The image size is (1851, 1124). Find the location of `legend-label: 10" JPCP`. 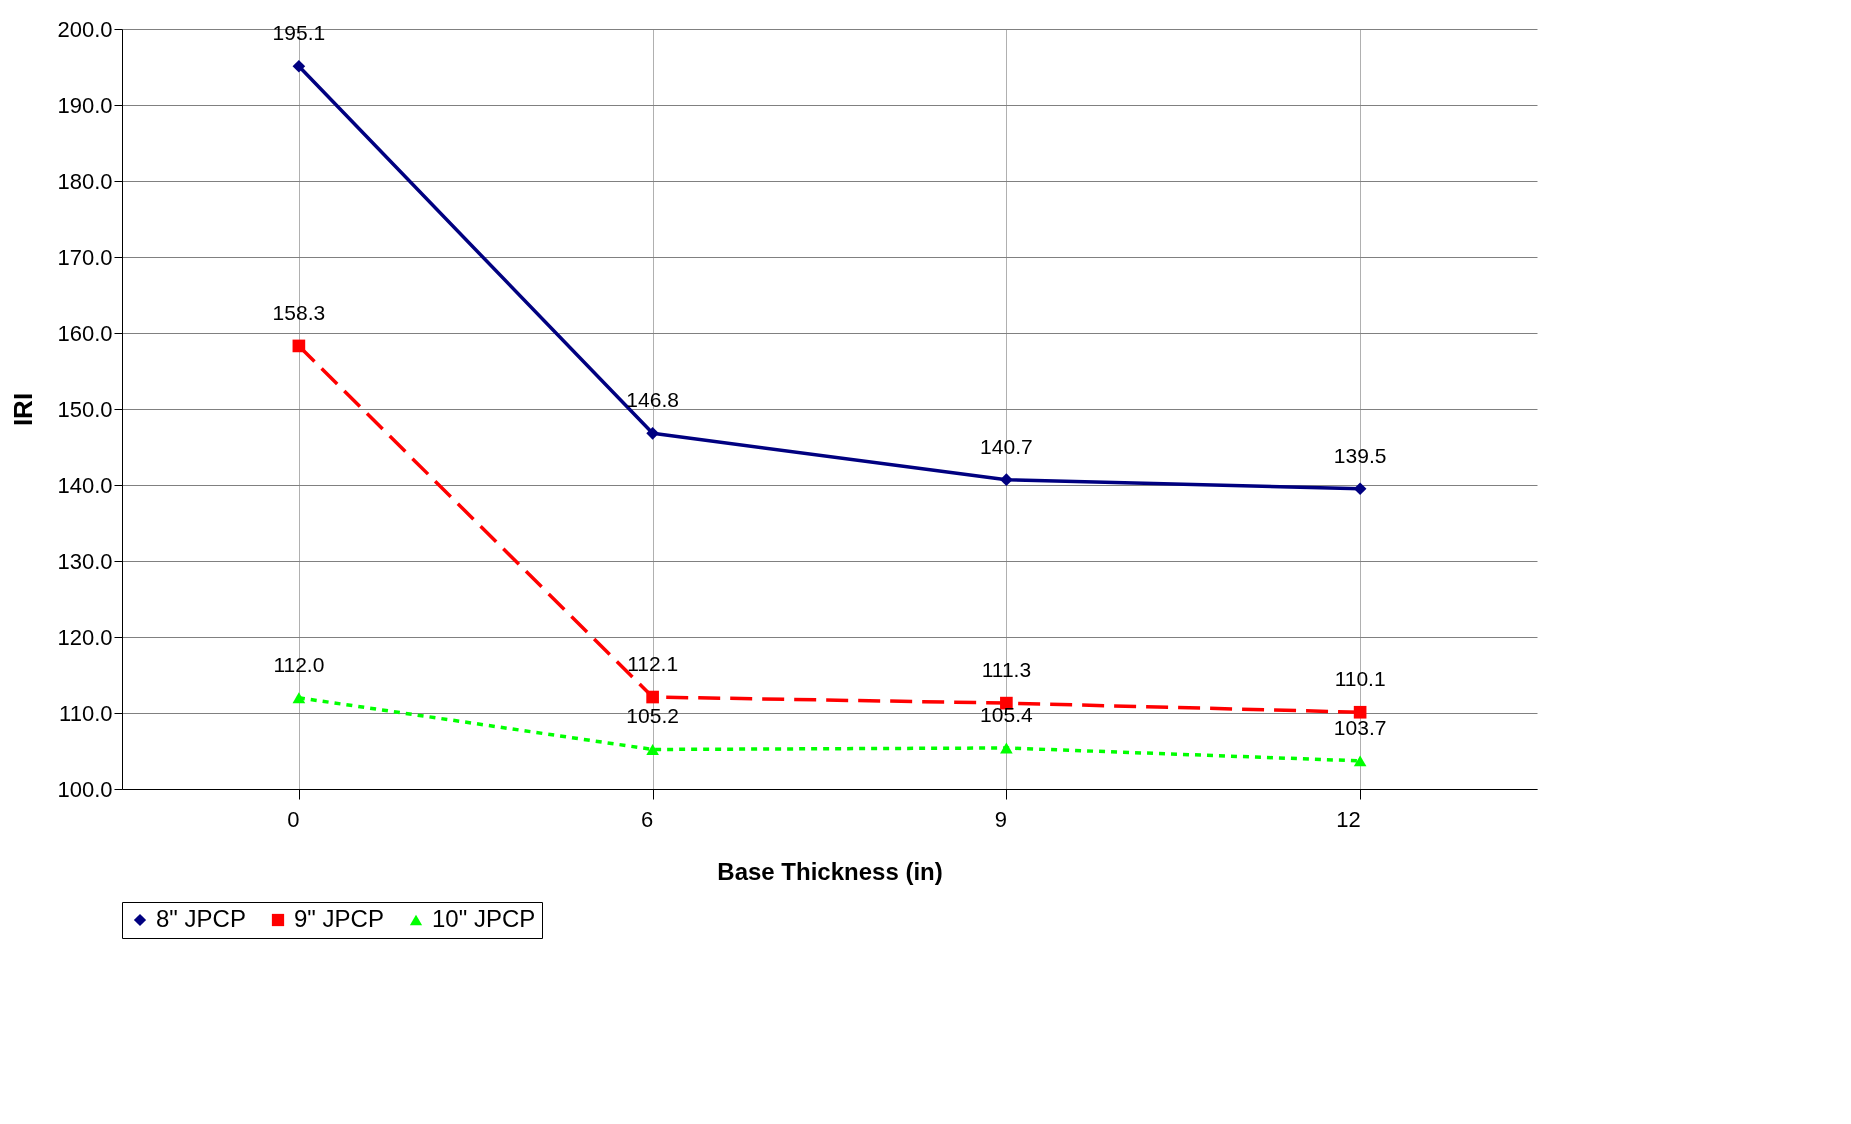

legend-label: 10" JPCP is located at coordinates (484, 918).